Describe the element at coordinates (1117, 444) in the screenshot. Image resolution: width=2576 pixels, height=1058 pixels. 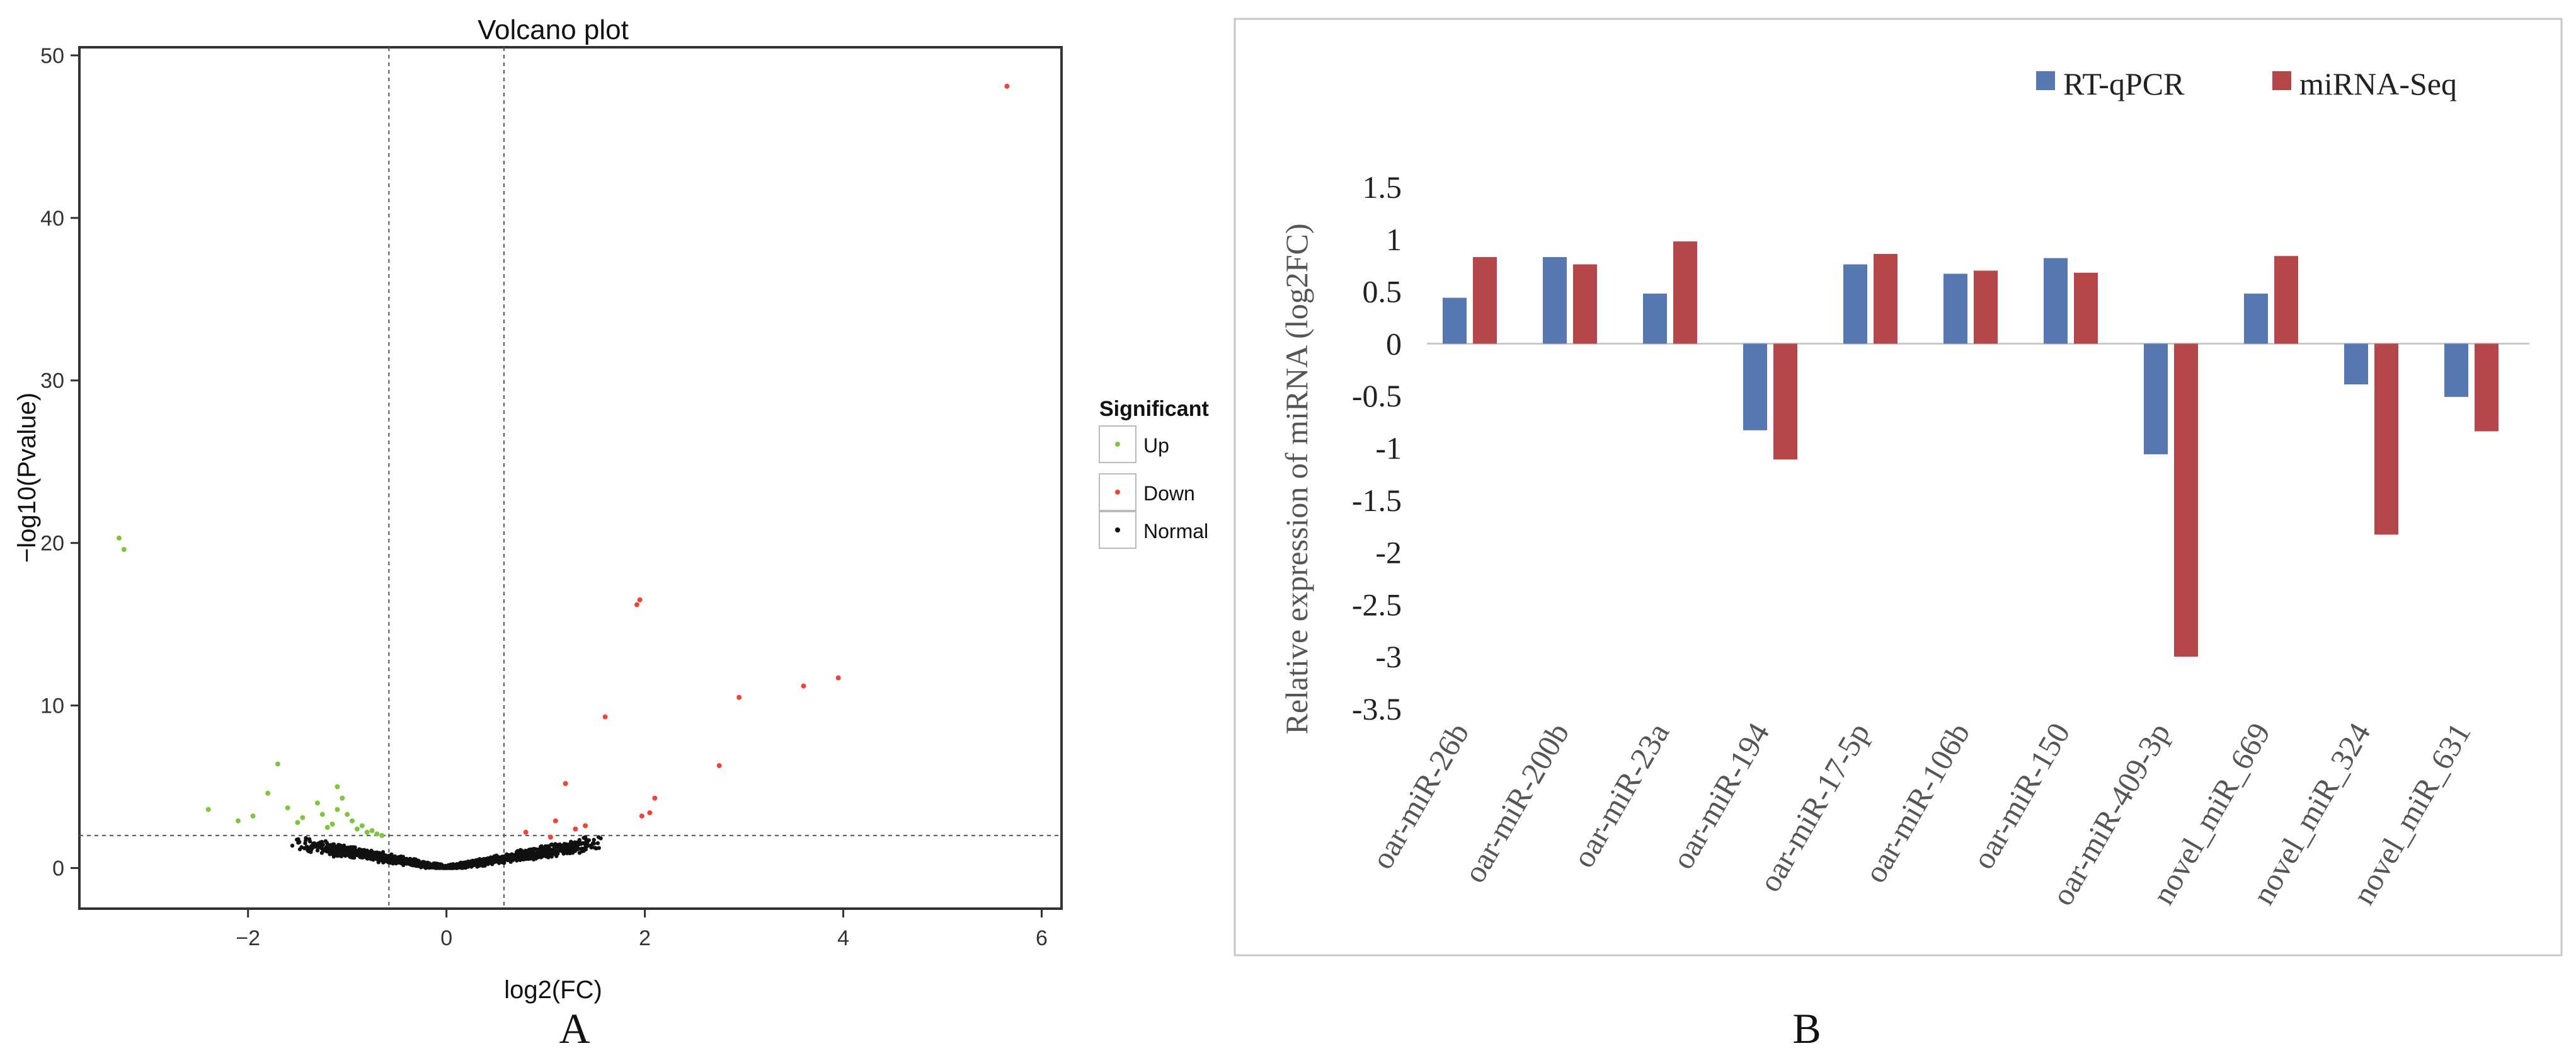
I see `legend-marker-up` at that location.